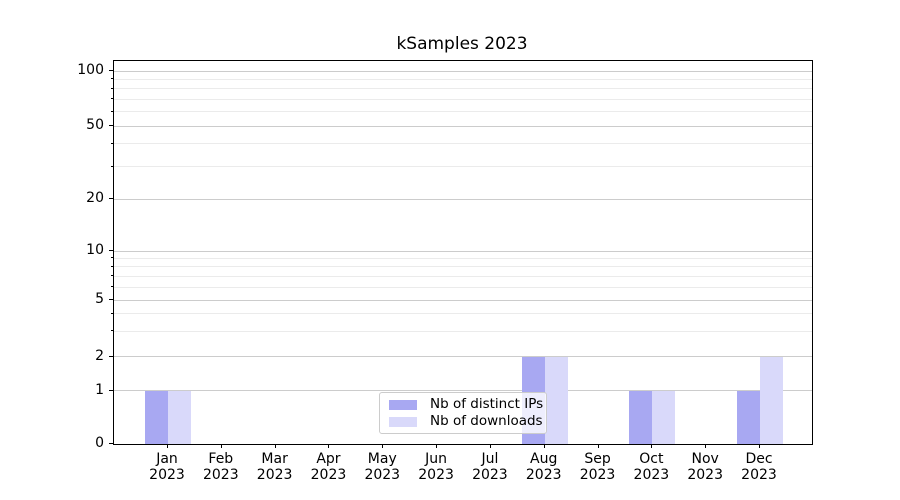 The image size is (900, 500). What do you see at coordinates (90, 70) in the screenshot?
I see `y-tick-label: 100` at bounding box center [90, 70].